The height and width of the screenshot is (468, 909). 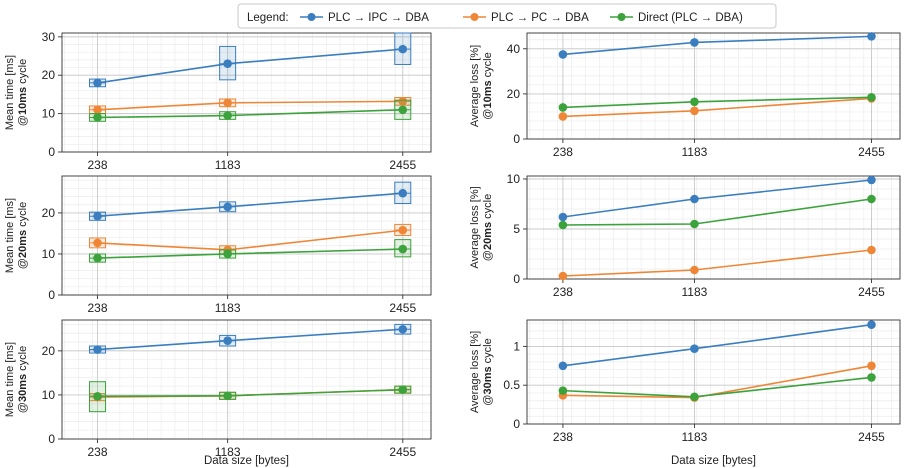 What do you see at coordinates (540, 18) in the screenshot?
I see `legend-label-pc: PLC → PC → DBA` at bounding box center [540, 18].